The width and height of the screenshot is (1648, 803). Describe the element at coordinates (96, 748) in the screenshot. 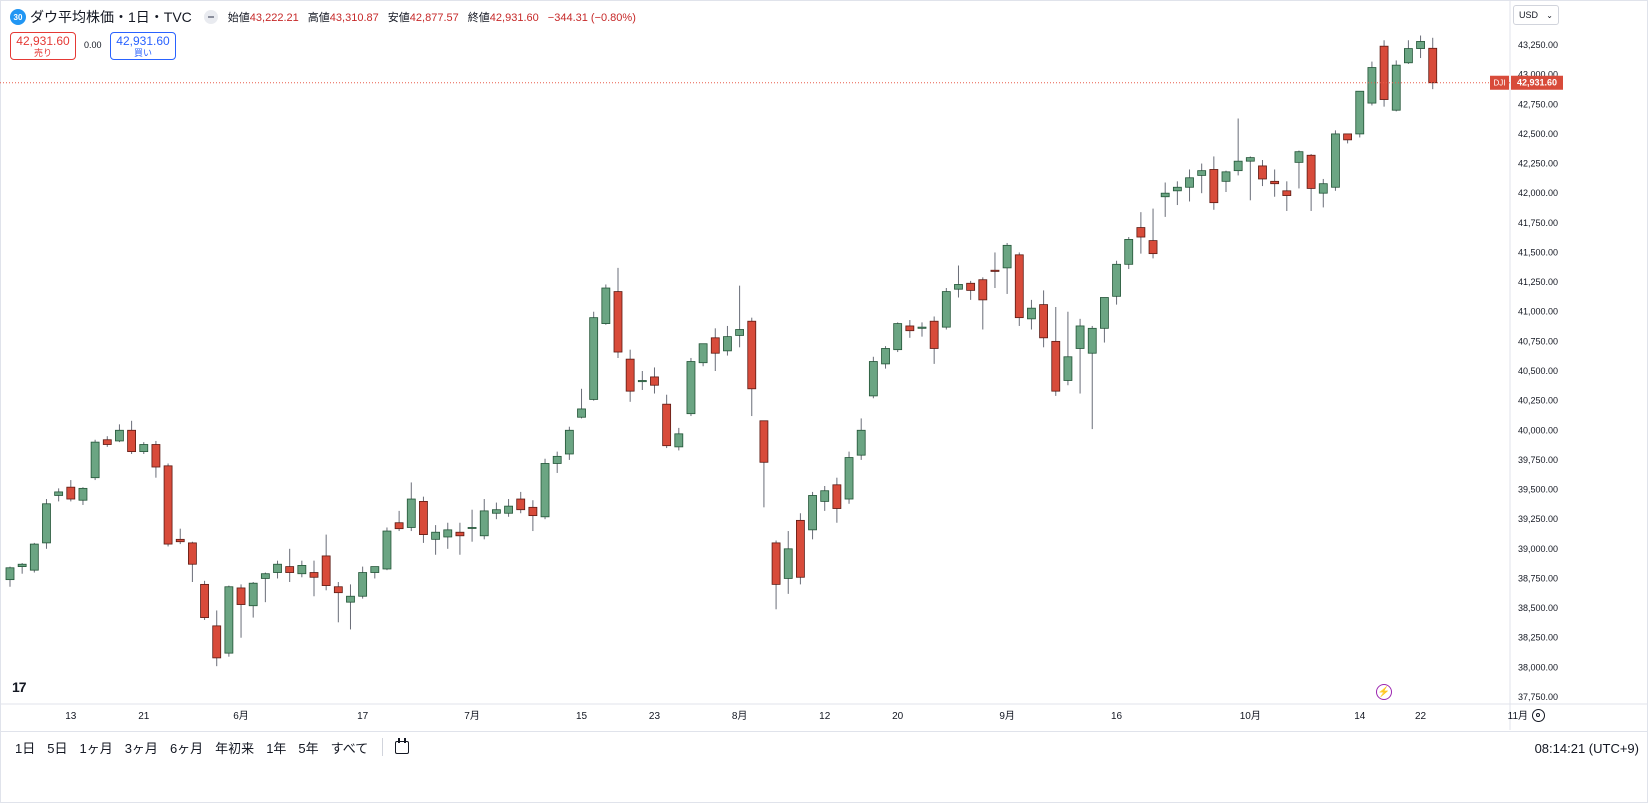

I see `range-1m: 1ヶ月` at that location.